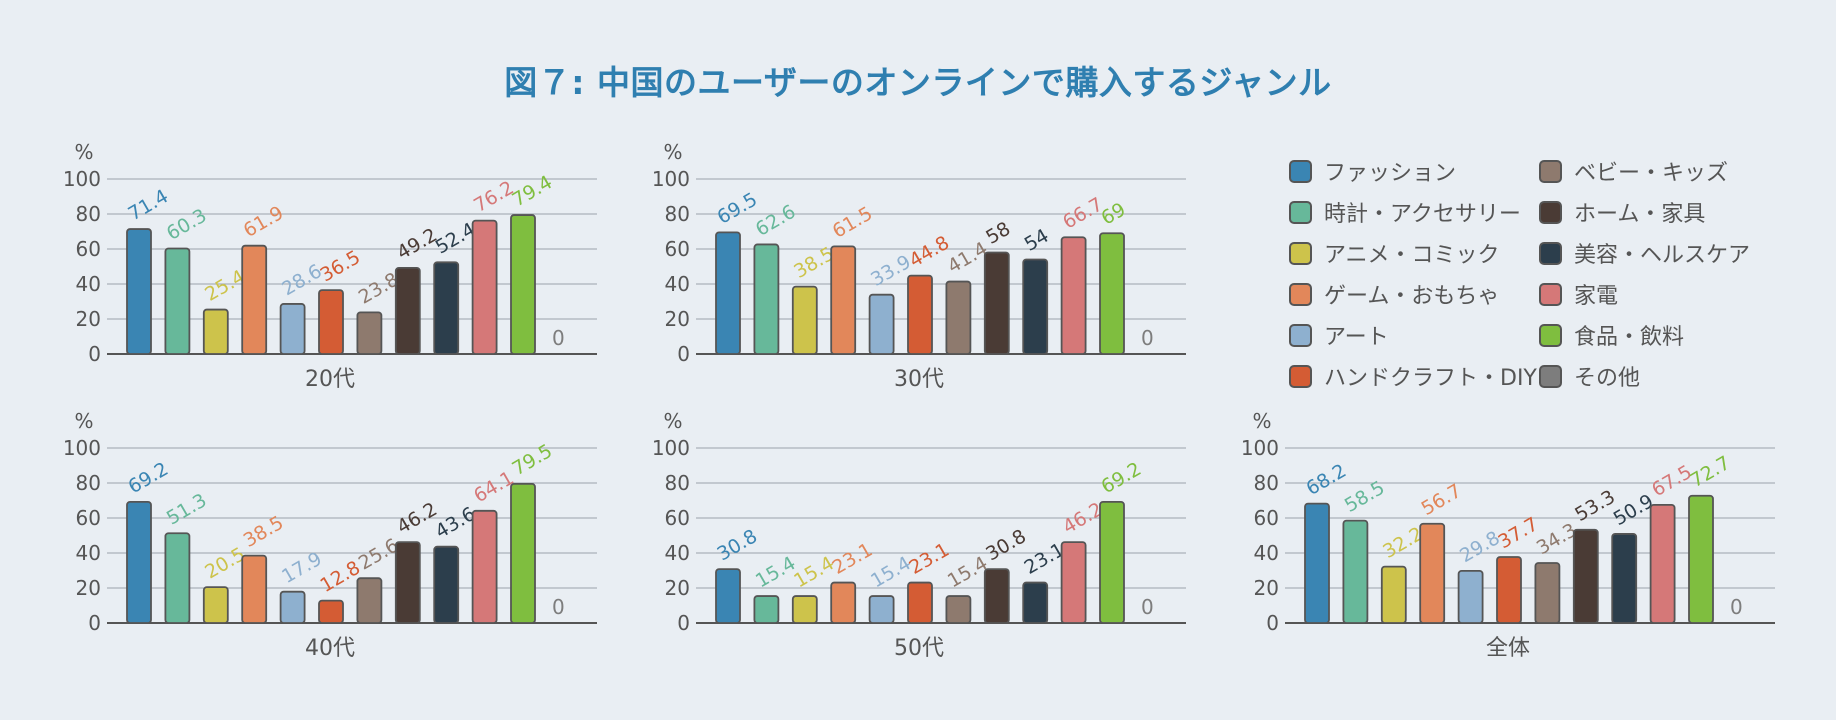 This screenshot has width=1836, height=720. What do you see at coordinates (1711, 472) in the screenshot?
I see `data-label: 72.7` at bounding box center [1711, 472].